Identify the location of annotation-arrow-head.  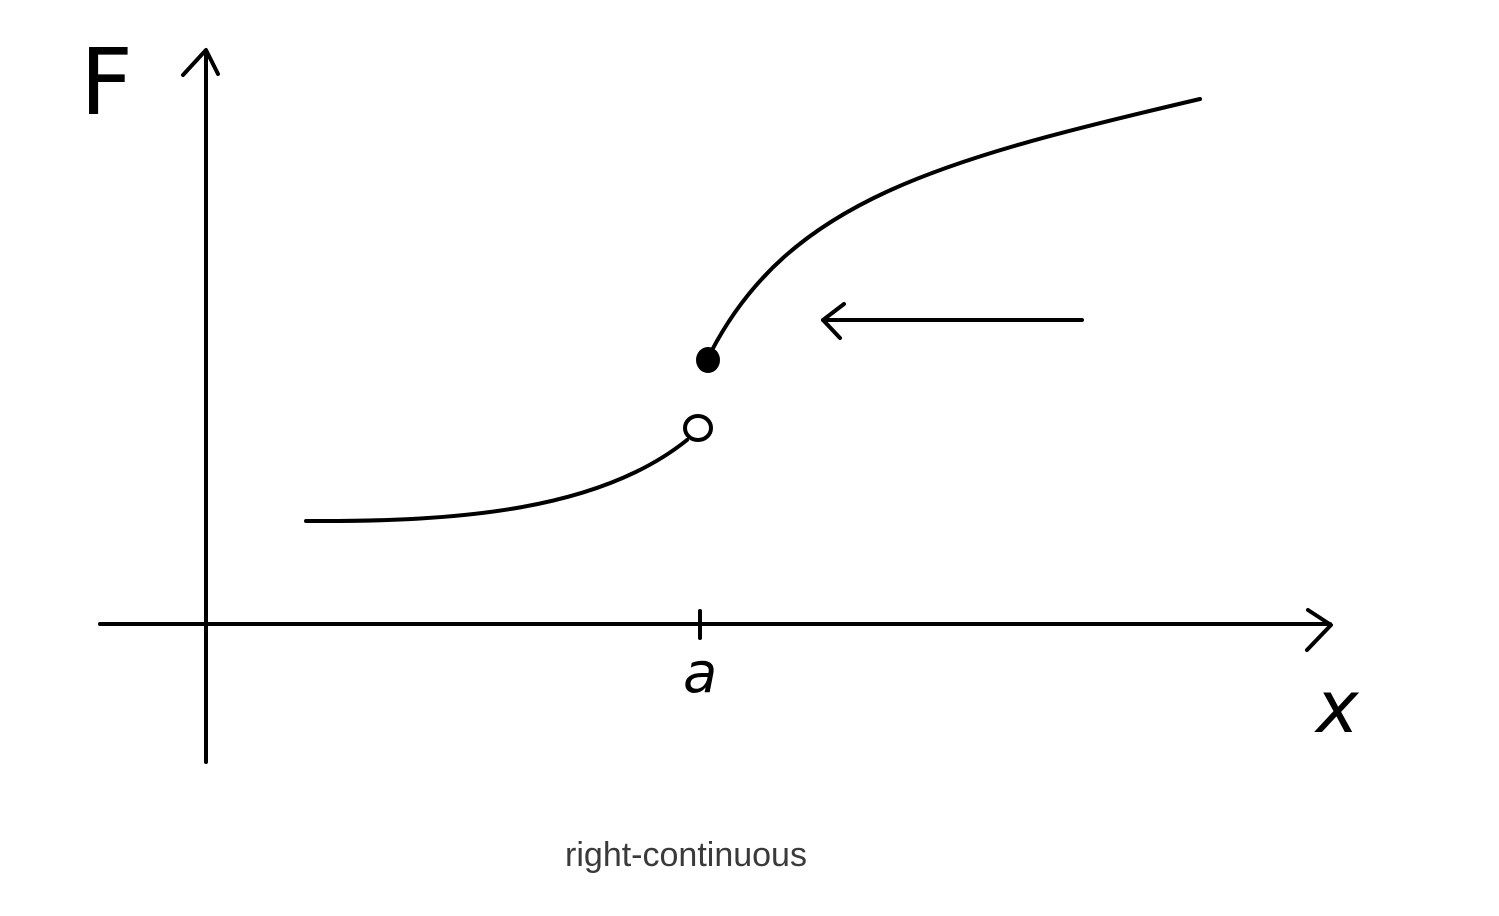
(833, 321).